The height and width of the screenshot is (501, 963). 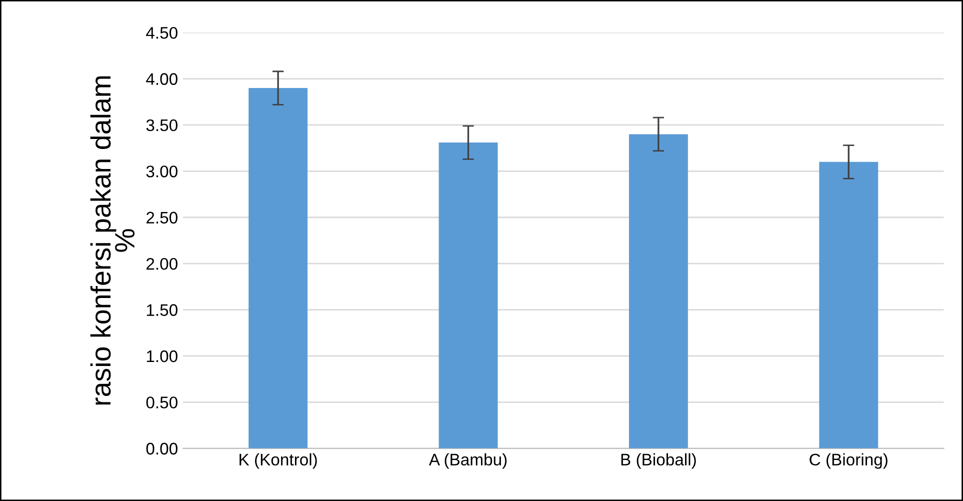 What do you see at coordinates (162, 402) in the screenshot?
I see `y-tick-label: 0.50` at bounding box center [162, 402].